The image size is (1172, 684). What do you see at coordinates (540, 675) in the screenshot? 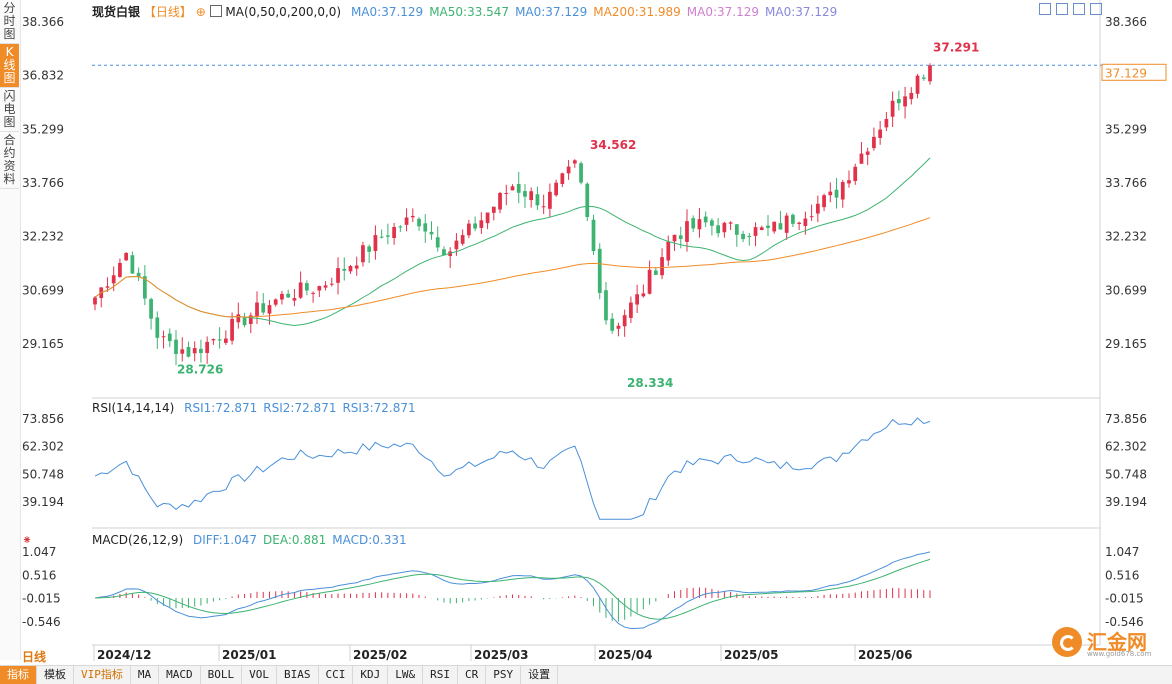
I see `indicator-tab-14: 设置` at bounding box center [540, 675].